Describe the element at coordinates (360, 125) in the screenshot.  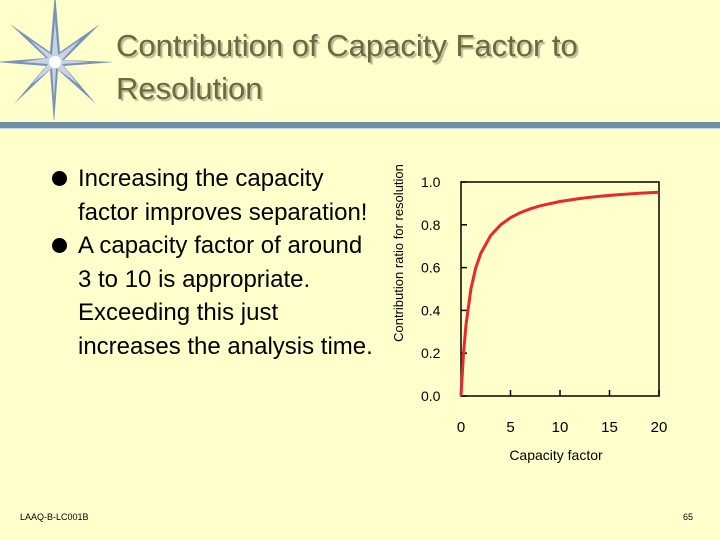
I see `title-divider` at that location.